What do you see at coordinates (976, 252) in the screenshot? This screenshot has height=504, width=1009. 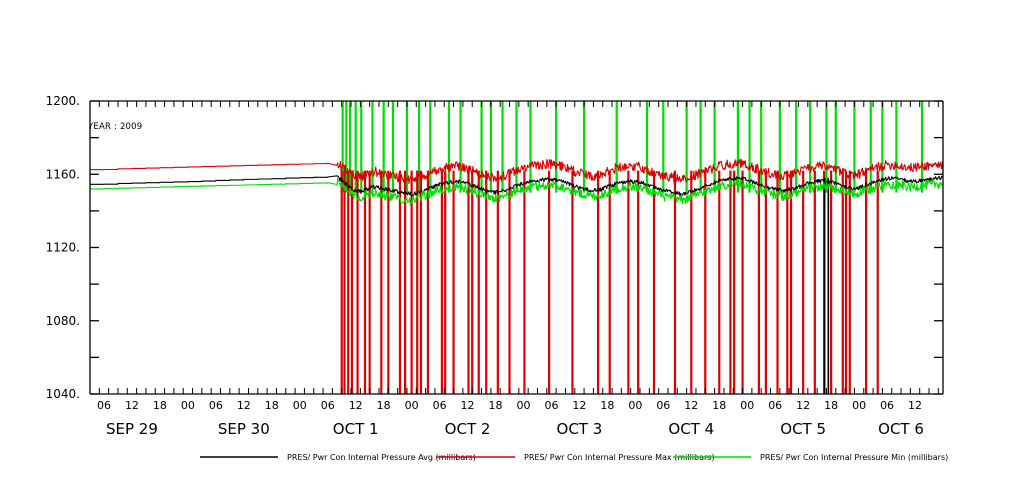 I see `mask-right` at bounding box center [976, 252].